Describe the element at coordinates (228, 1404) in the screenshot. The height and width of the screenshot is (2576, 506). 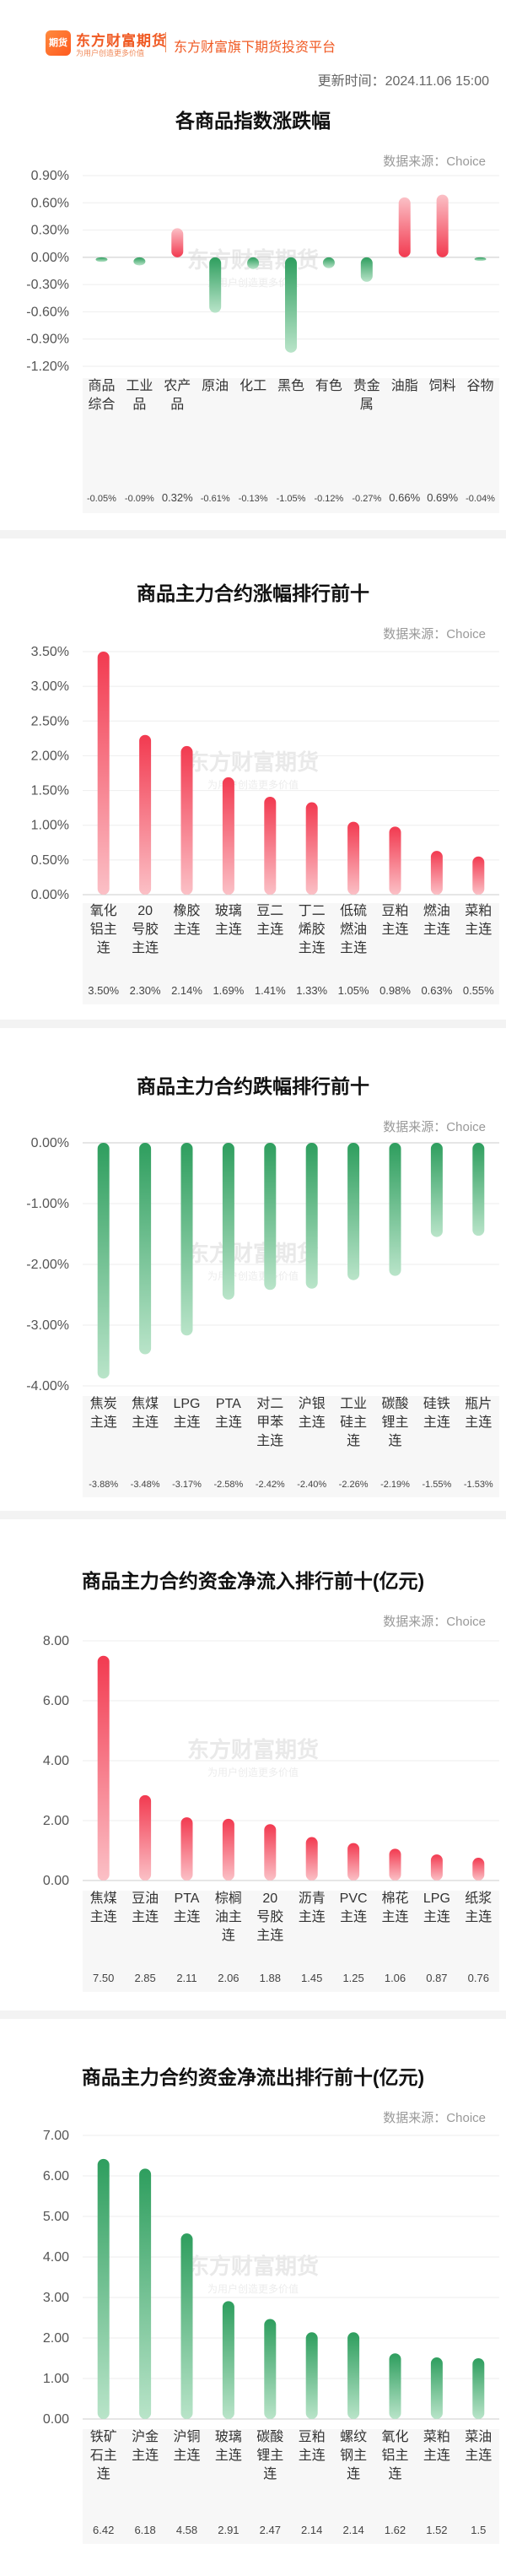
I see `x-category-label: PTA` at that location.